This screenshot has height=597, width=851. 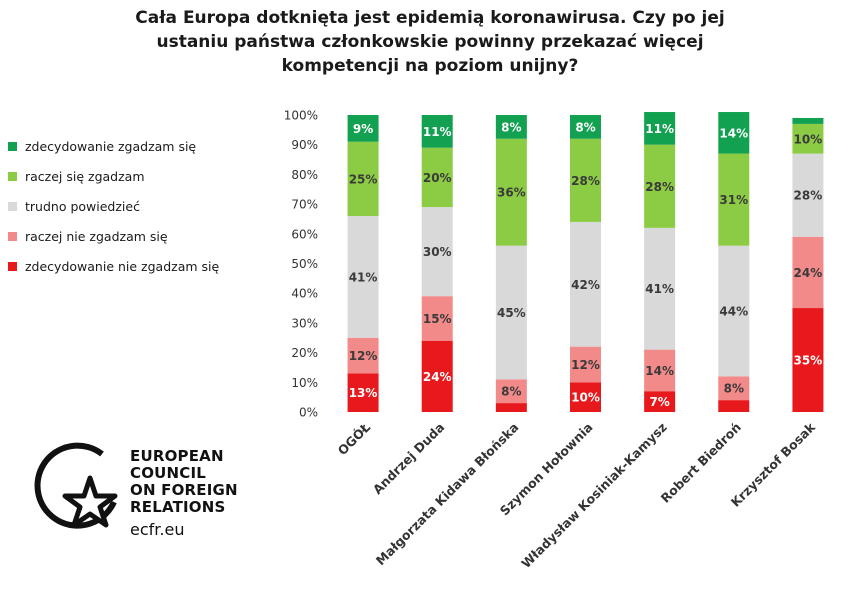 I want to click on category-label: Robert Biedroń, so click(x=701, y=463).